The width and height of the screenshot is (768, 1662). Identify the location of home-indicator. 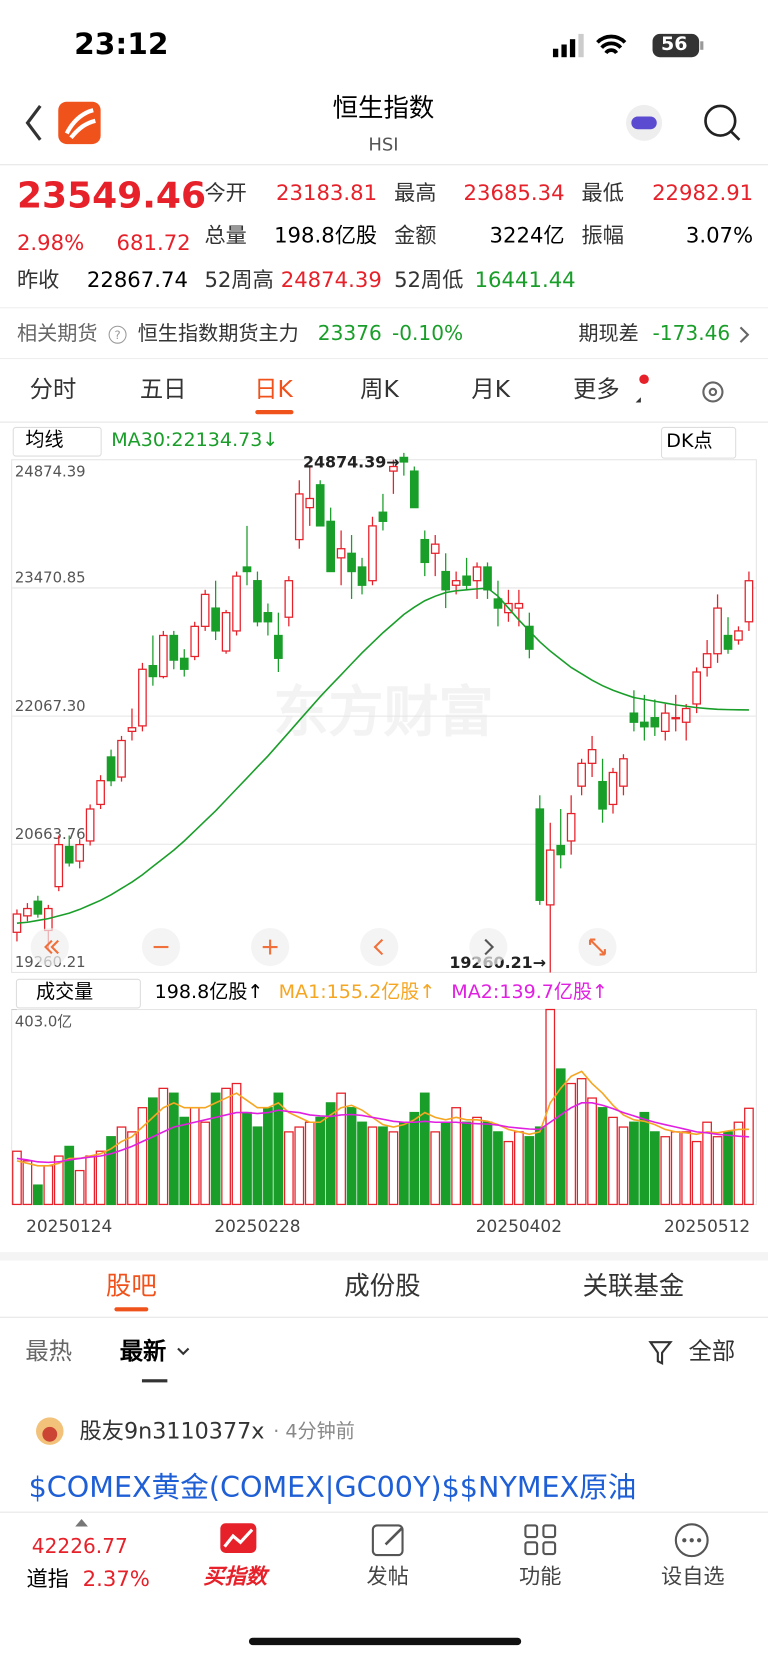
(385, 1641).